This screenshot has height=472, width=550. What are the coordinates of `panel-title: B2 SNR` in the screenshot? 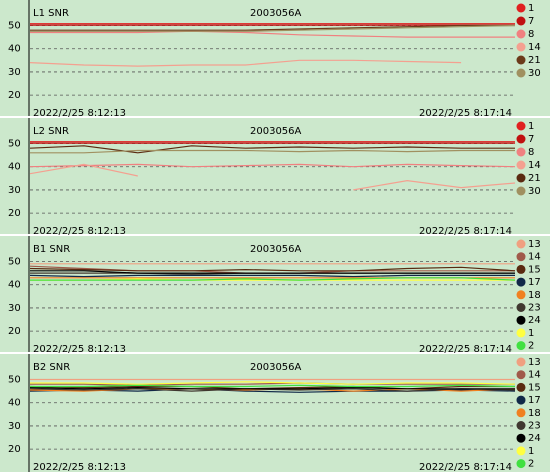 It's located at (51, 367).